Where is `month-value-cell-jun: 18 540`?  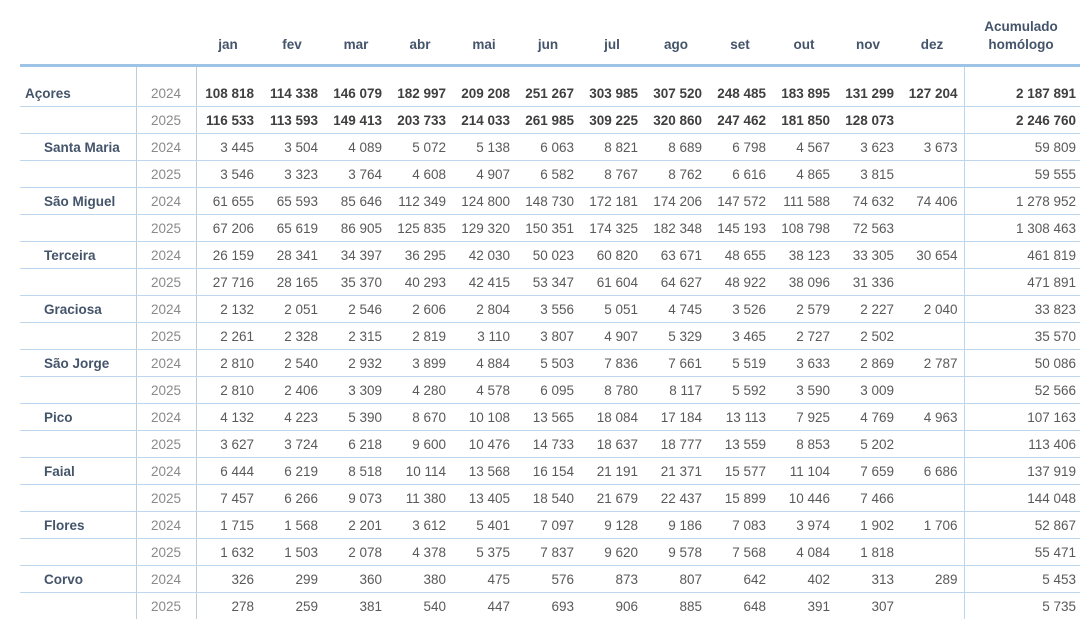
month-value-cell-jun: 18 540 is located at coordinates (548, 498).